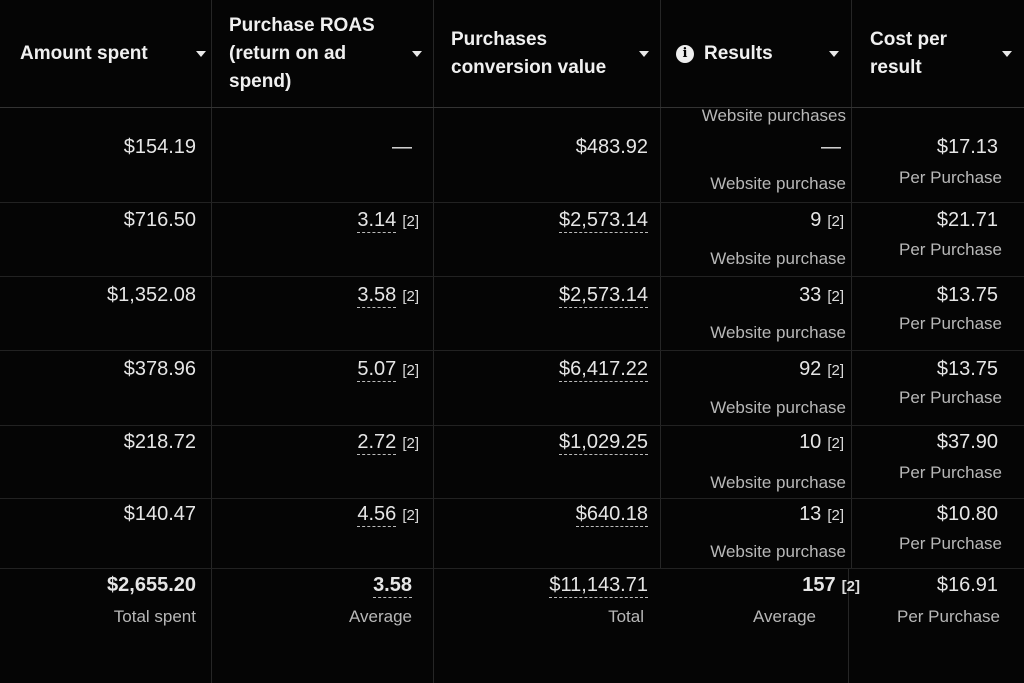 This screenshot has width=1024, height=683. I want to click on total-conversion-value: $11,143.71, so click(598, 586).